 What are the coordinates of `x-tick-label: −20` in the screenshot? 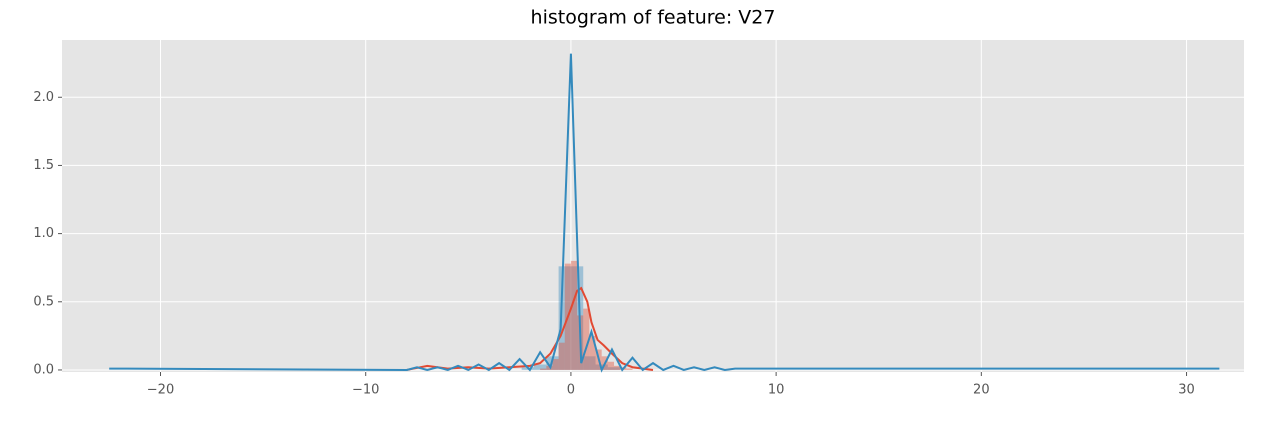 It's located at (160, 390).